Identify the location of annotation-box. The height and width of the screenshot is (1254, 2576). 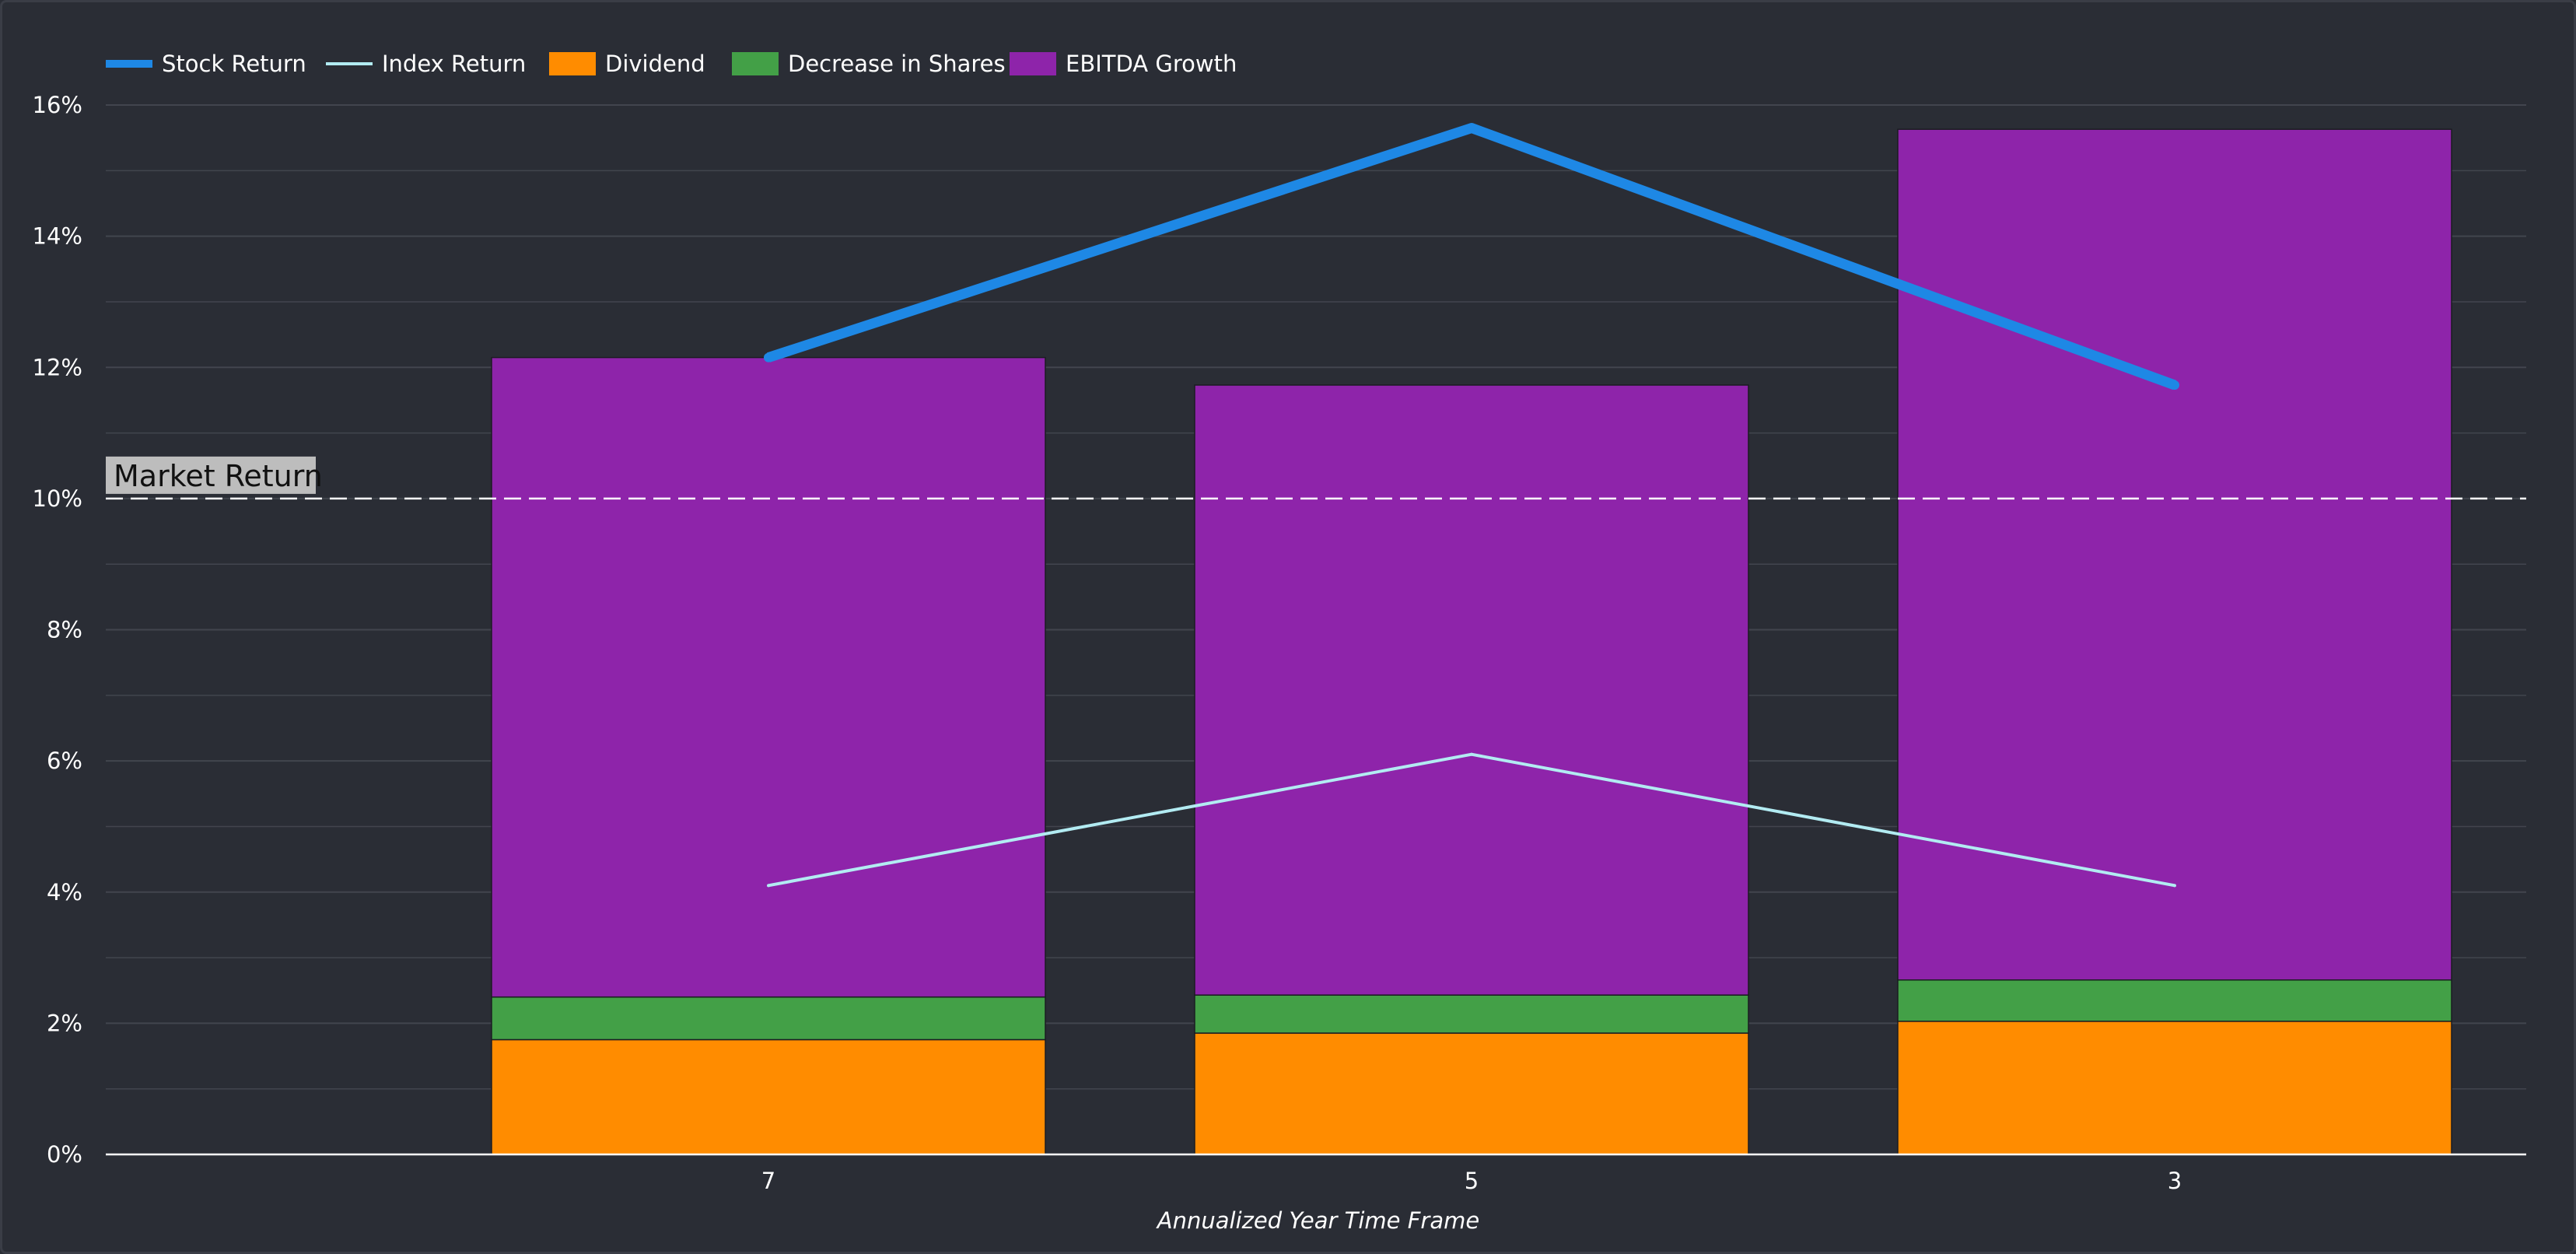
(211, 475).